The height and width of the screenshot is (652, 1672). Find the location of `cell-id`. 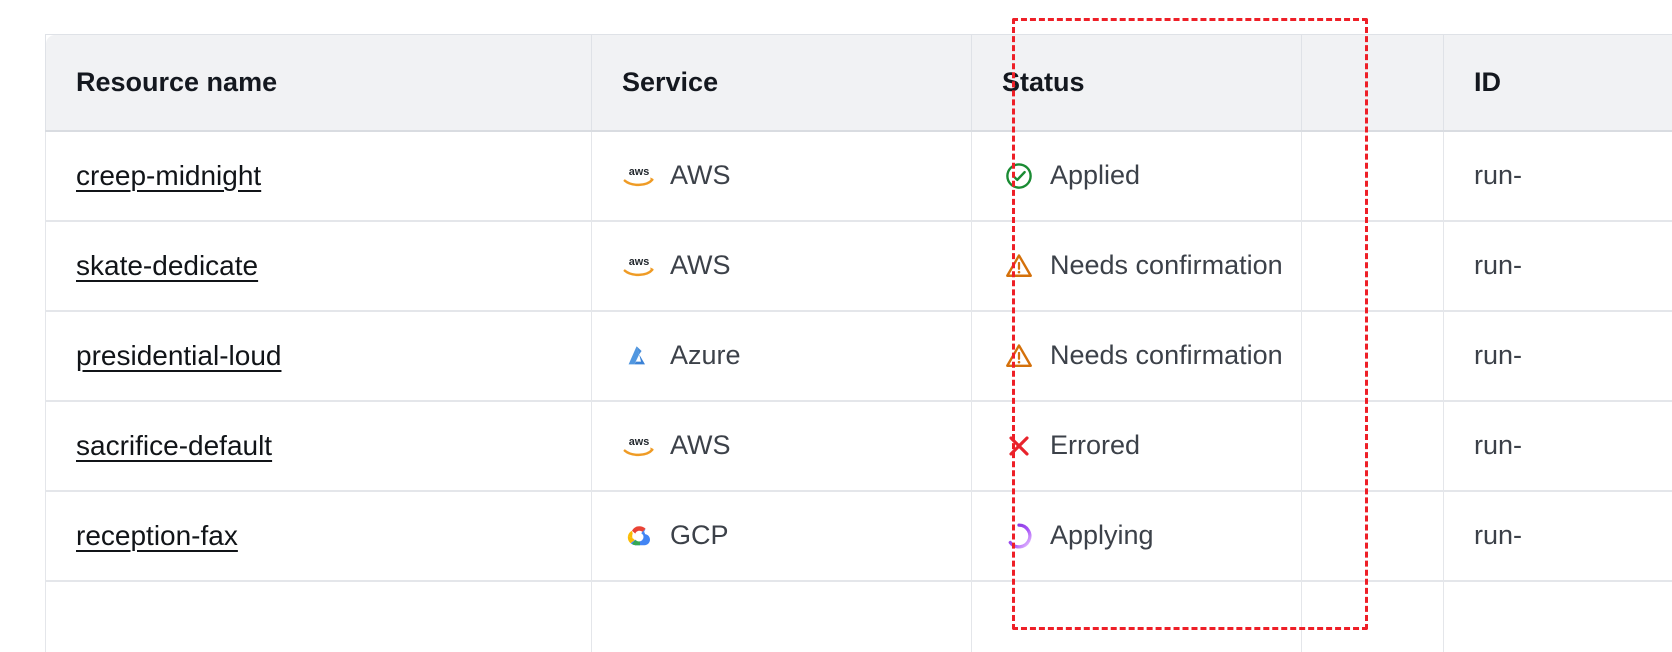

cell-id is located at coordinates (1557, 616).